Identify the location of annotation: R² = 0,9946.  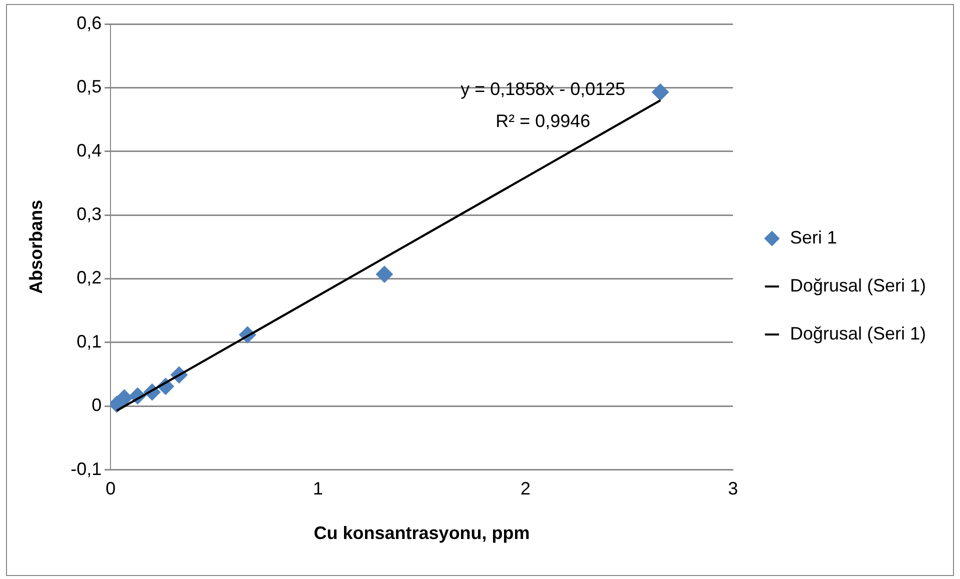
(543, 120).